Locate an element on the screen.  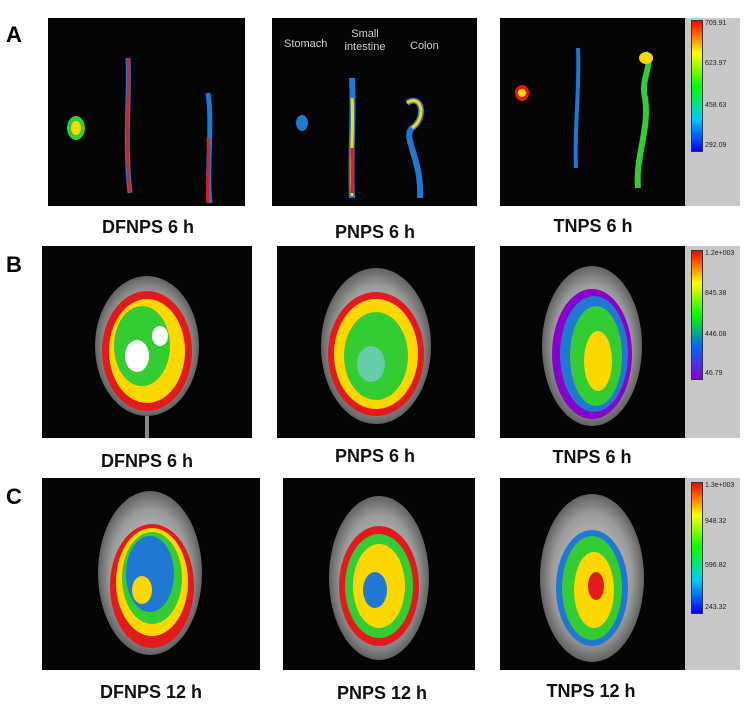
scale-min-label: 292.09 is located at coordinates (716, 145).